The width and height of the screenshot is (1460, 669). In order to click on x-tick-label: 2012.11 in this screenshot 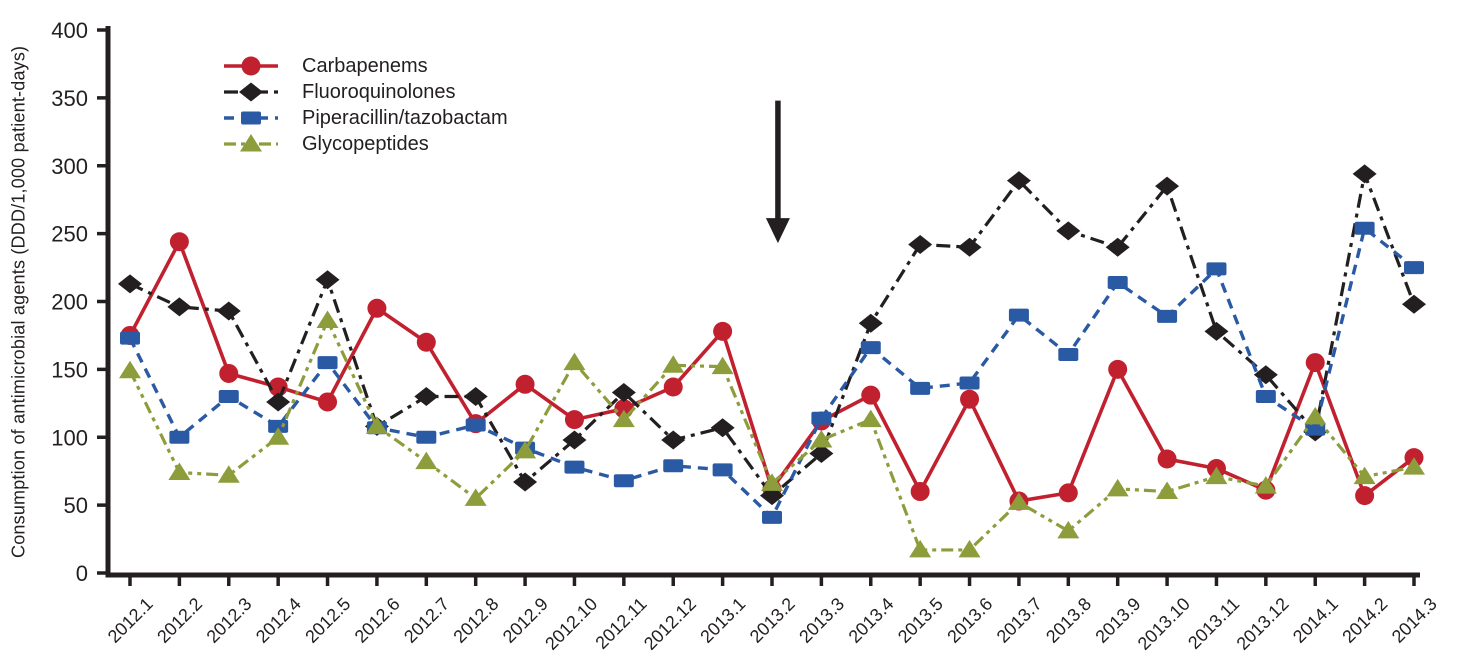, I will do `click(620, 623)`.